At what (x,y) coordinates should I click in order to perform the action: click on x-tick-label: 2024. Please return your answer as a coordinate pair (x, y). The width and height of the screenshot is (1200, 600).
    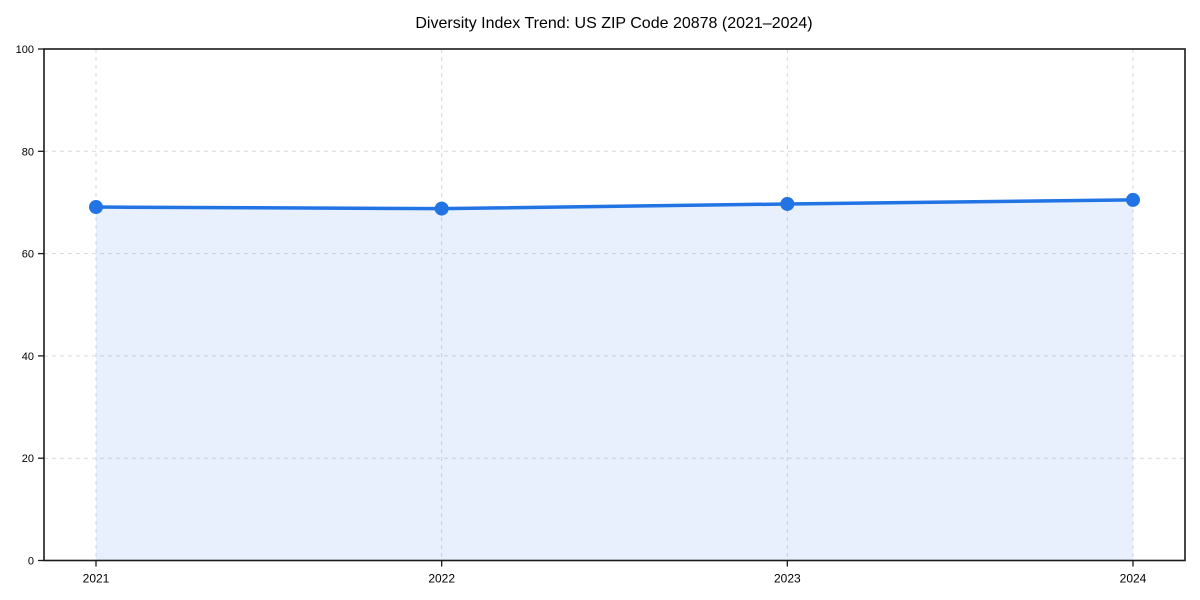
    Looking at the image, I should click on (1133, 579).